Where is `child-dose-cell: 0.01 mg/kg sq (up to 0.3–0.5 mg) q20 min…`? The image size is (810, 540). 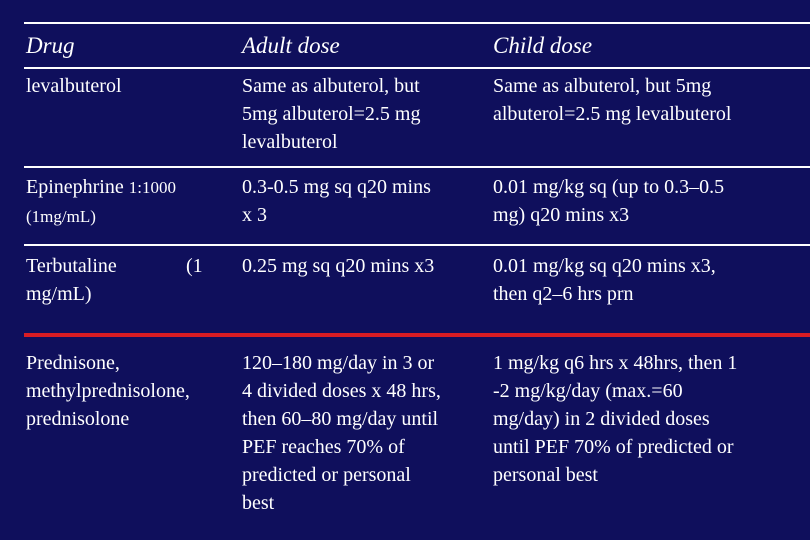 child-dose-cell: 0.01 mg/kg sq (up to 0.3–0.5 mg) q20 min… is located at coordinates (609, 201).